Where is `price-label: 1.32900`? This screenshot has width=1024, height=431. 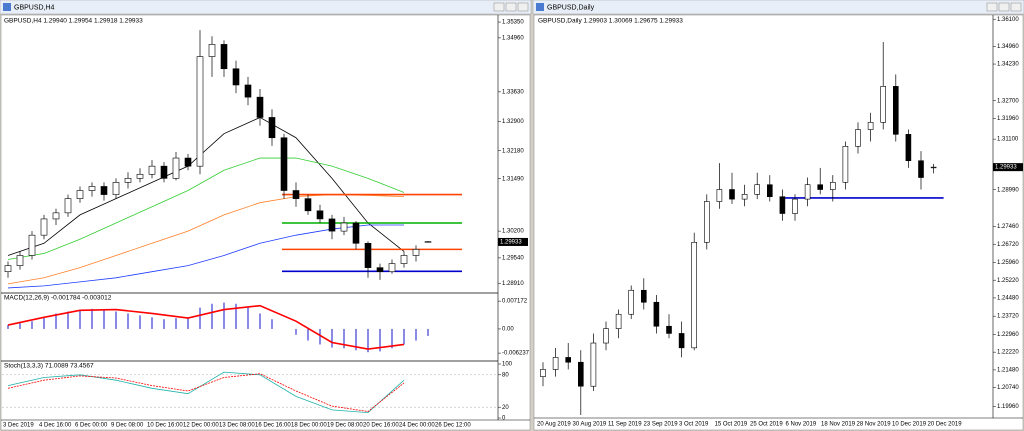 price-label: 1.32900 is located at coordinates (513, 122).